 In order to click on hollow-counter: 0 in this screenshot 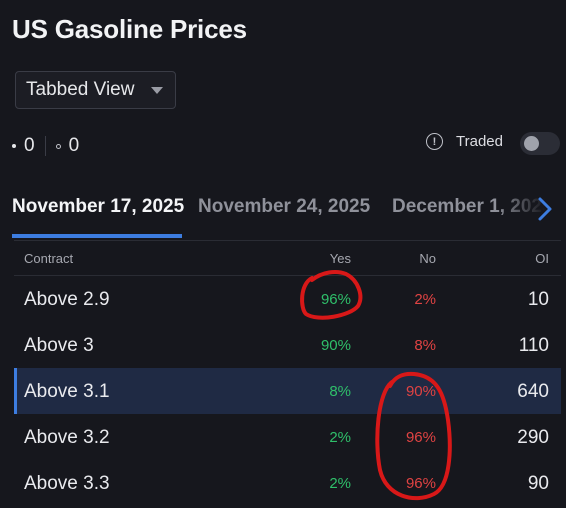, I will do `click(67, 146)`.